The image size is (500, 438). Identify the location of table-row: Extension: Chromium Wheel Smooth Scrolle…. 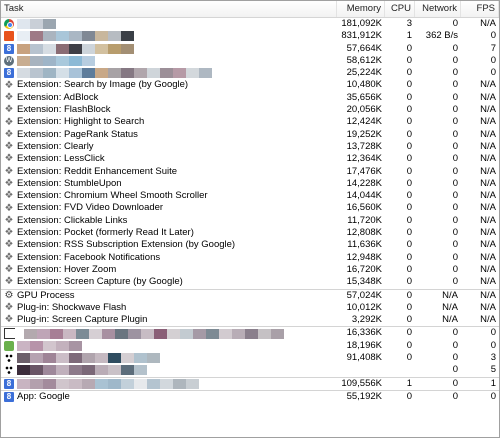
(250, 196).